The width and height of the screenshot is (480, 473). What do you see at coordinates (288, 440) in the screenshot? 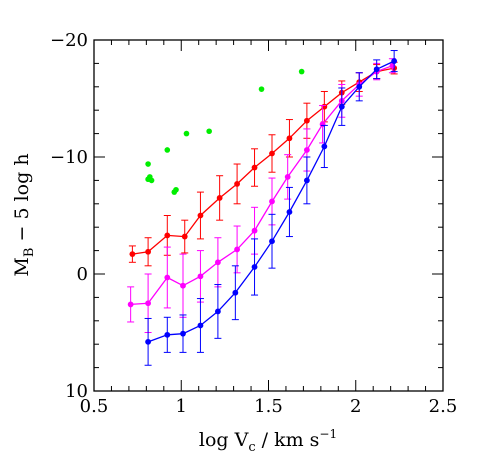
I see `x-axis-label-rest: / km s` at bounding box center [288, 440].